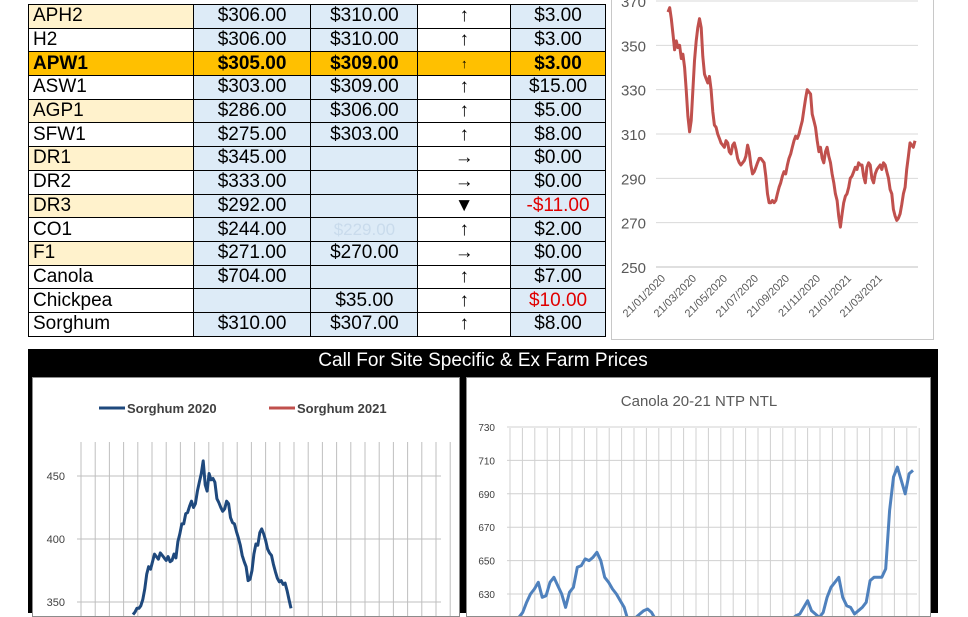 This screenshot has height=617, width=968. Describe the element at coordinates (252, 182) in the screenshot. I see `bid-price: $333.00` at that location.